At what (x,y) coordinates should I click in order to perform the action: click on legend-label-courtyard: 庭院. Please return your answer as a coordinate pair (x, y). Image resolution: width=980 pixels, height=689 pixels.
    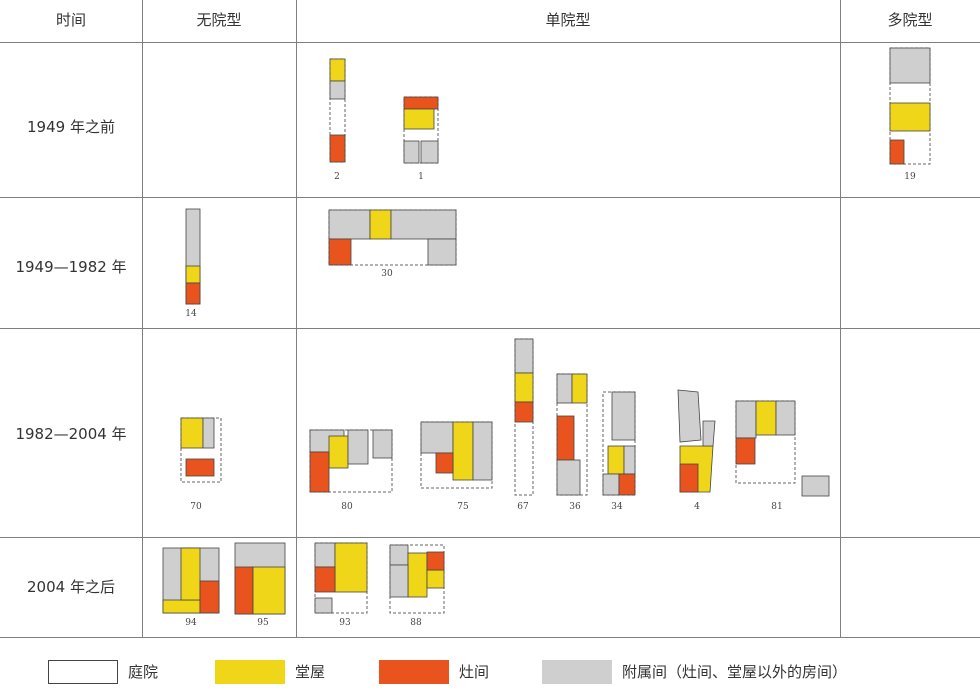
    Looking at the image, I should click on (143, 672).